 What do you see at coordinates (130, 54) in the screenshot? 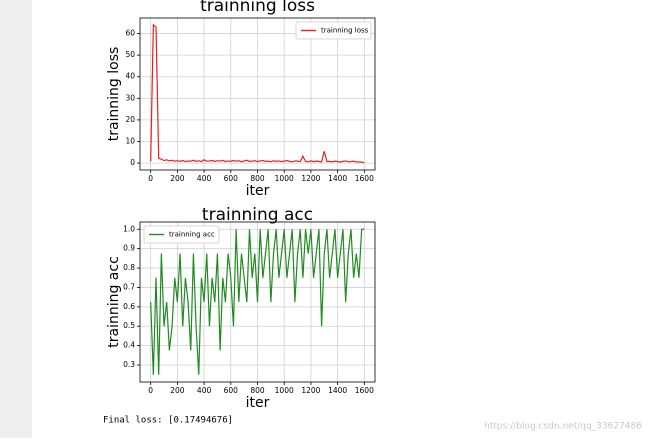
I see `y-tick-label: 50` at bounding box center [130, 54].